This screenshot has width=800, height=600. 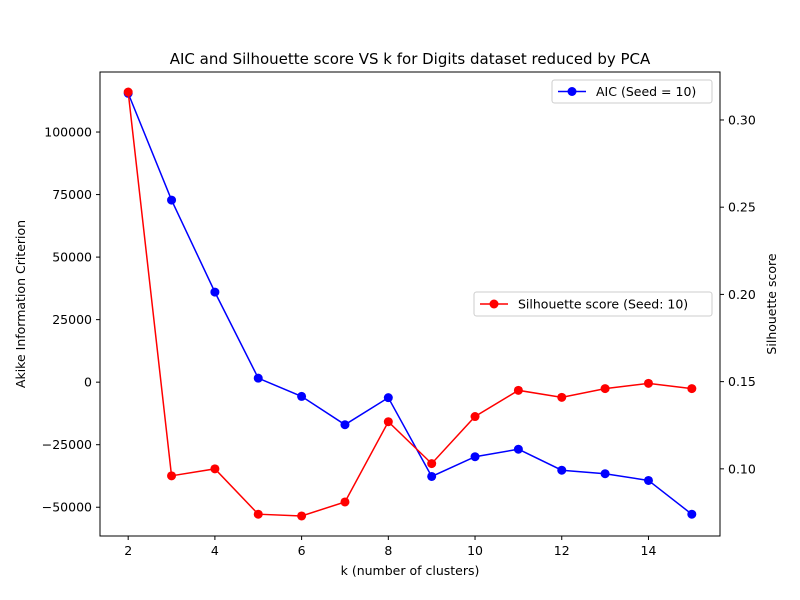 What do you see at coordinates (742, 381) in the screenshot?
I see `y-right-tick-label: 0.15` at bounding box center [742, 381].